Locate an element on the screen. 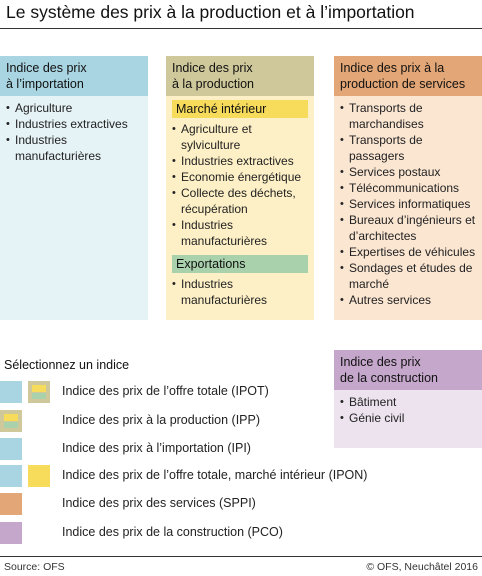  legend-label-ipp: Indice des prix à la production (IPP) is located at coordinates (161, 420).